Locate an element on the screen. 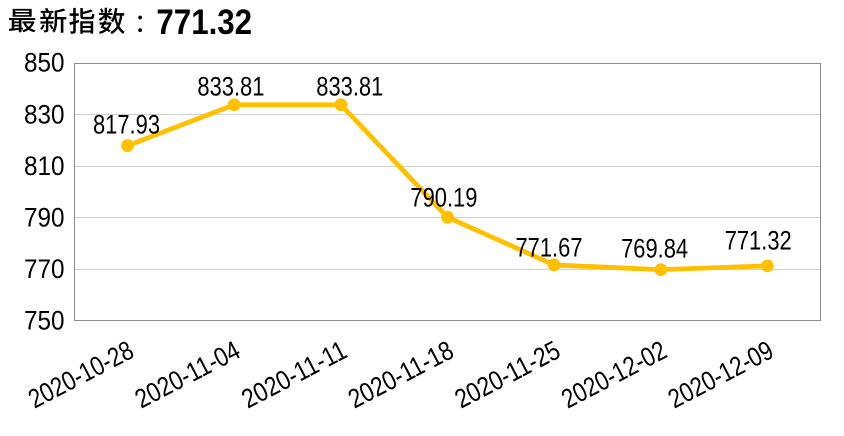 This screenshot has width=844, height=436. svg-text: 769.84 is located at coordinates (654, 248).